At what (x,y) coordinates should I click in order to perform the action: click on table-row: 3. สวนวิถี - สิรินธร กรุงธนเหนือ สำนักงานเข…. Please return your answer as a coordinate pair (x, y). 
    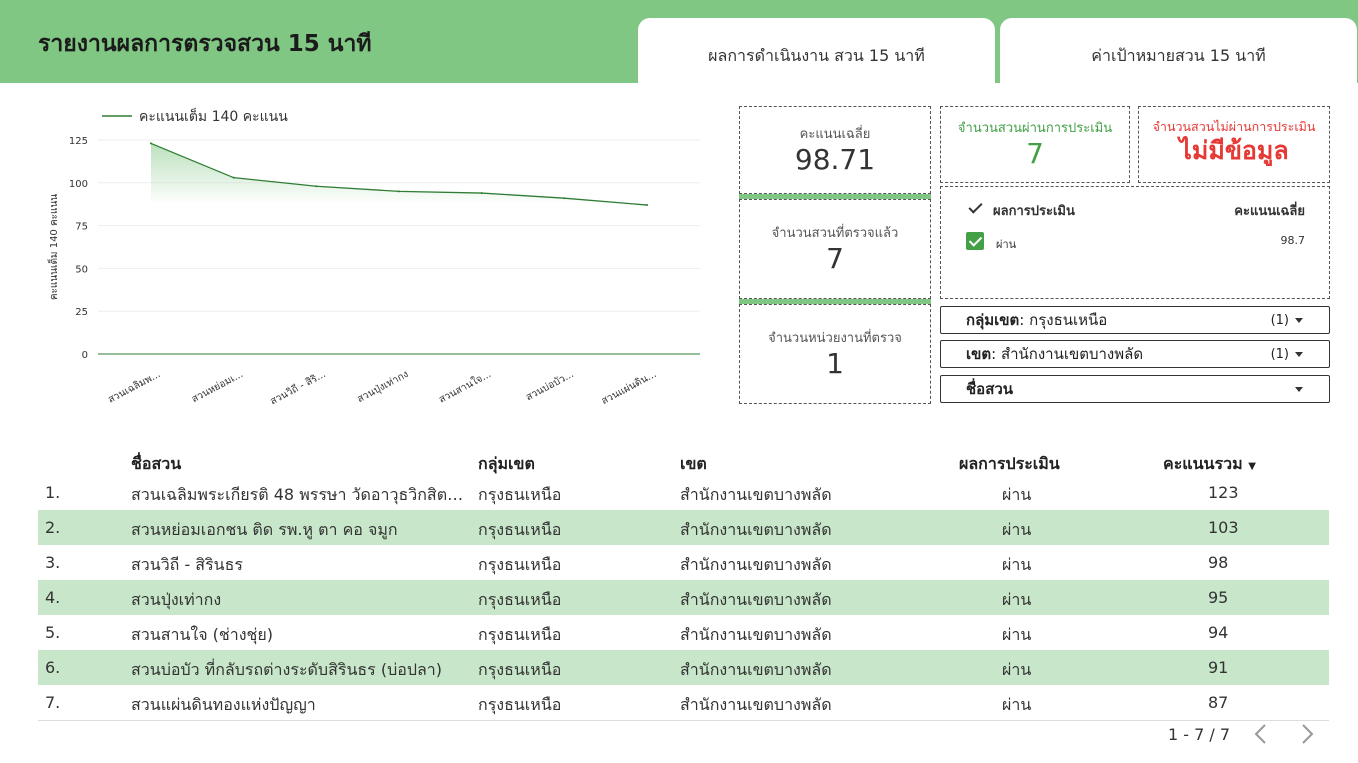
    Looking at the image, I should click on (683, 562).